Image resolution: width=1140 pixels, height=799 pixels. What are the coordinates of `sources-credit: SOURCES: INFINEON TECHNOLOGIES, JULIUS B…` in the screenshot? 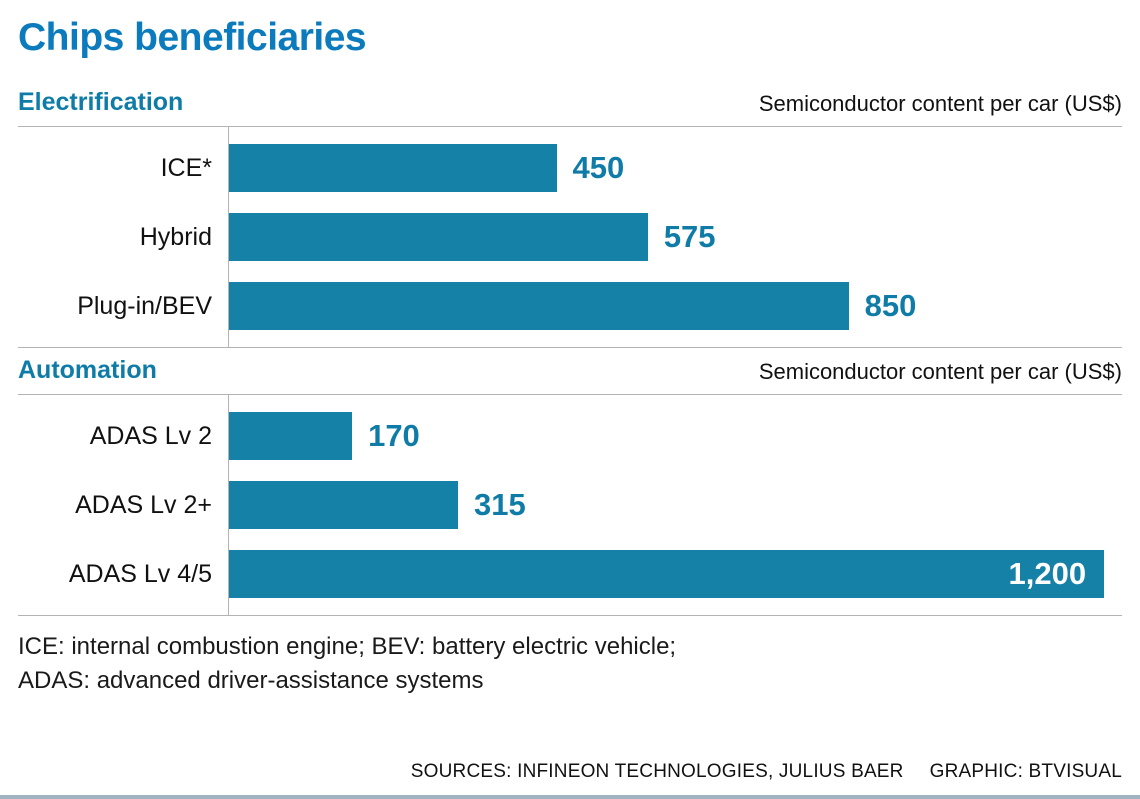 It's located at (657, 771).